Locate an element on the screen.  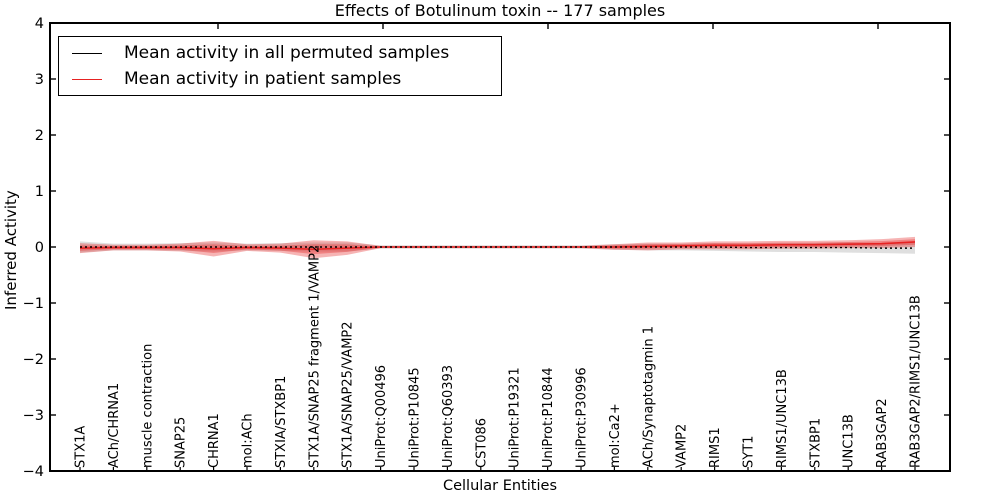
legend-line-red-icon is located at coordinates (87, 79).